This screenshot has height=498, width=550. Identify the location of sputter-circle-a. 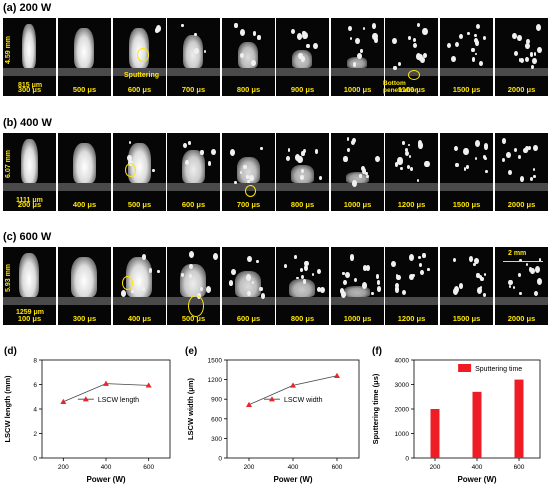
(143, 55).